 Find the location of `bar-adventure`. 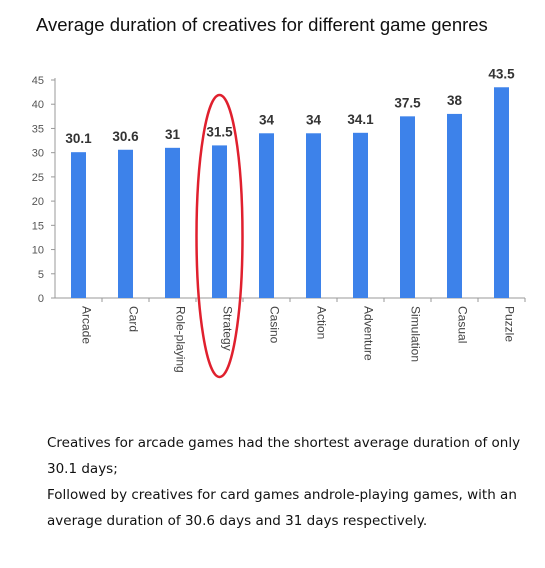

bar-adventure is located at coordinates (360, 215).